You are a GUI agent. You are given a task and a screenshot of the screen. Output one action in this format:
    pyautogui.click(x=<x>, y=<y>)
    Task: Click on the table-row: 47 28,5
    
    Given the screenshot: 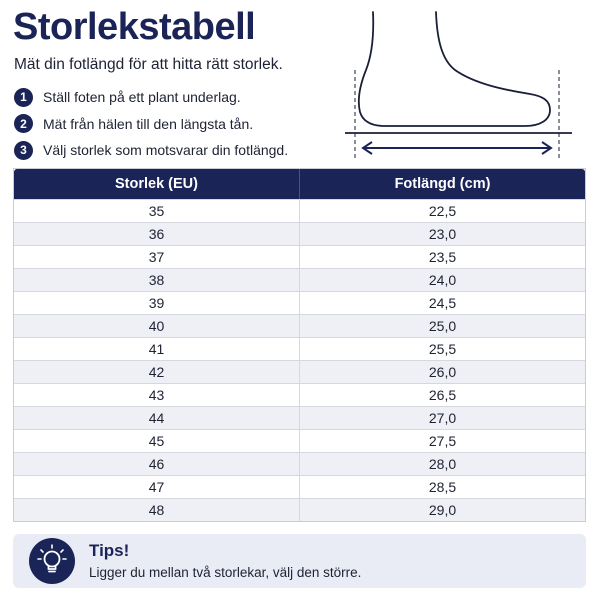 What is the action you would take?
    pyautogui.click(x=299, y=486)
    